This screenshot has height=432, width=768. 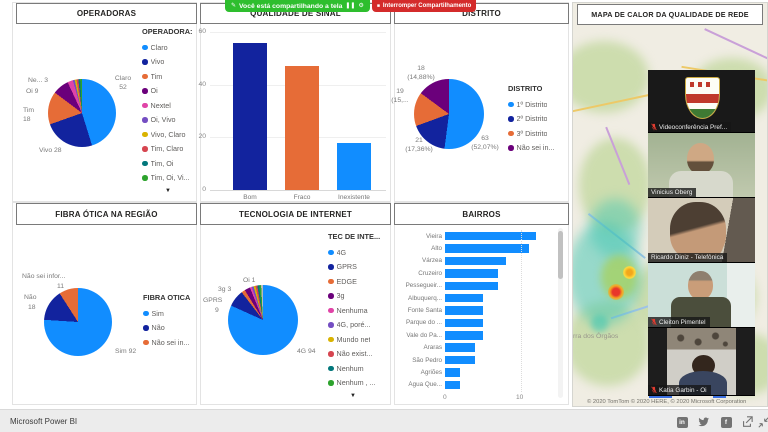 I want to click on legend-item: Nenhuma, so click(x=354, y=310).